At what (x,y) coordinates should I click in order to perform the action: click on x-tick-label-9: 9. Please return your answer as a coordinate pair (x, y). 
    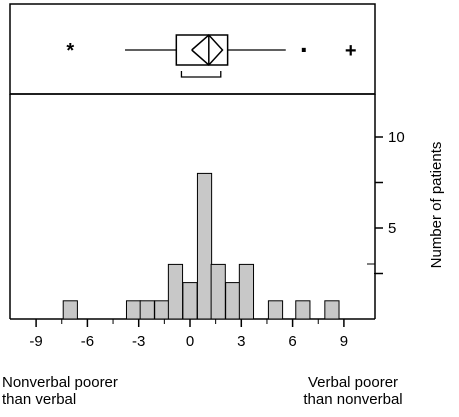
    Looking at the image, I should click on (344, 341).